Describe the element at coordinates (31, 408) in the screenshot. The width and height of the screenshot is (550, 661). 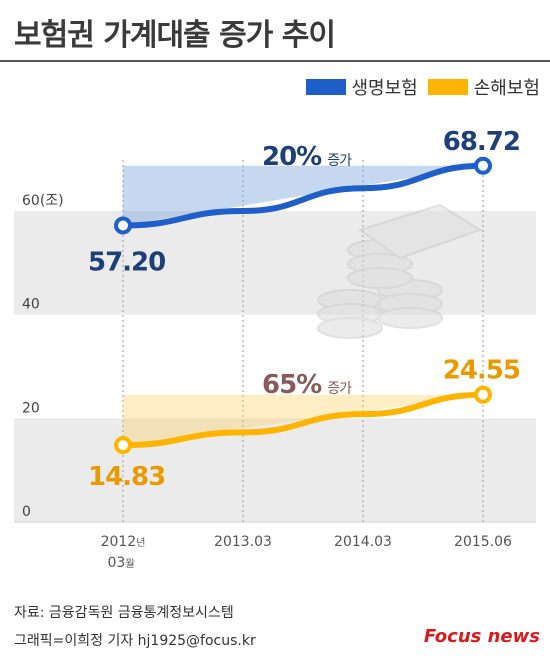
I see `y-tick-label: 20` at that location.